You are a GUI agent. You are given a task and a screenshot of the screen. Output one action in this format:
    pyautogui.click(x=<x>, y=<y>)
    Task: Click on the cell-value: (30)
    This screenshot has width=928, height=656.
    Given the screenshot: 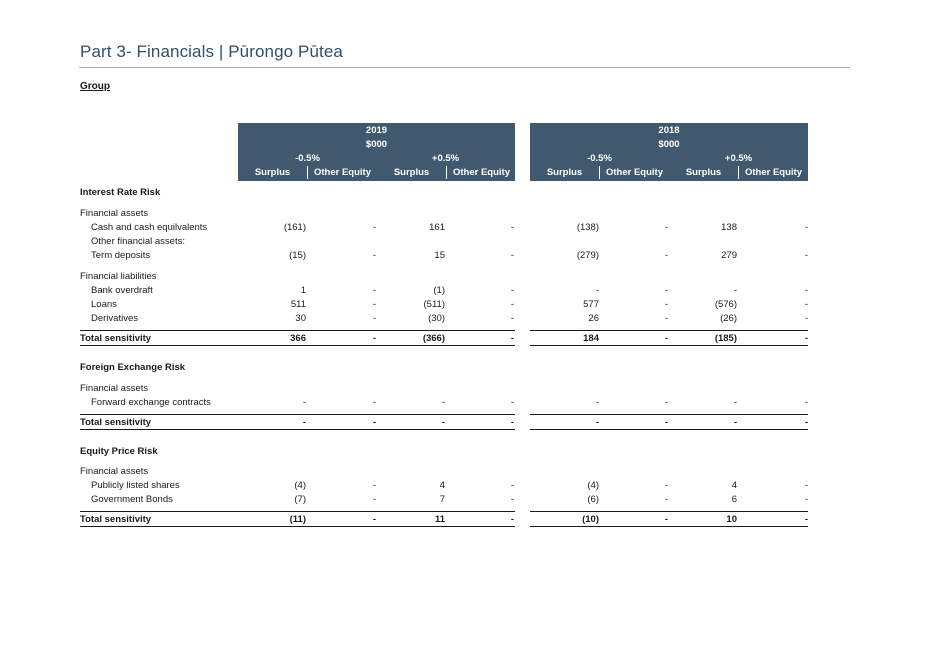 What is the action you would take?
    pyautogui.click(x=436, y=318)
    